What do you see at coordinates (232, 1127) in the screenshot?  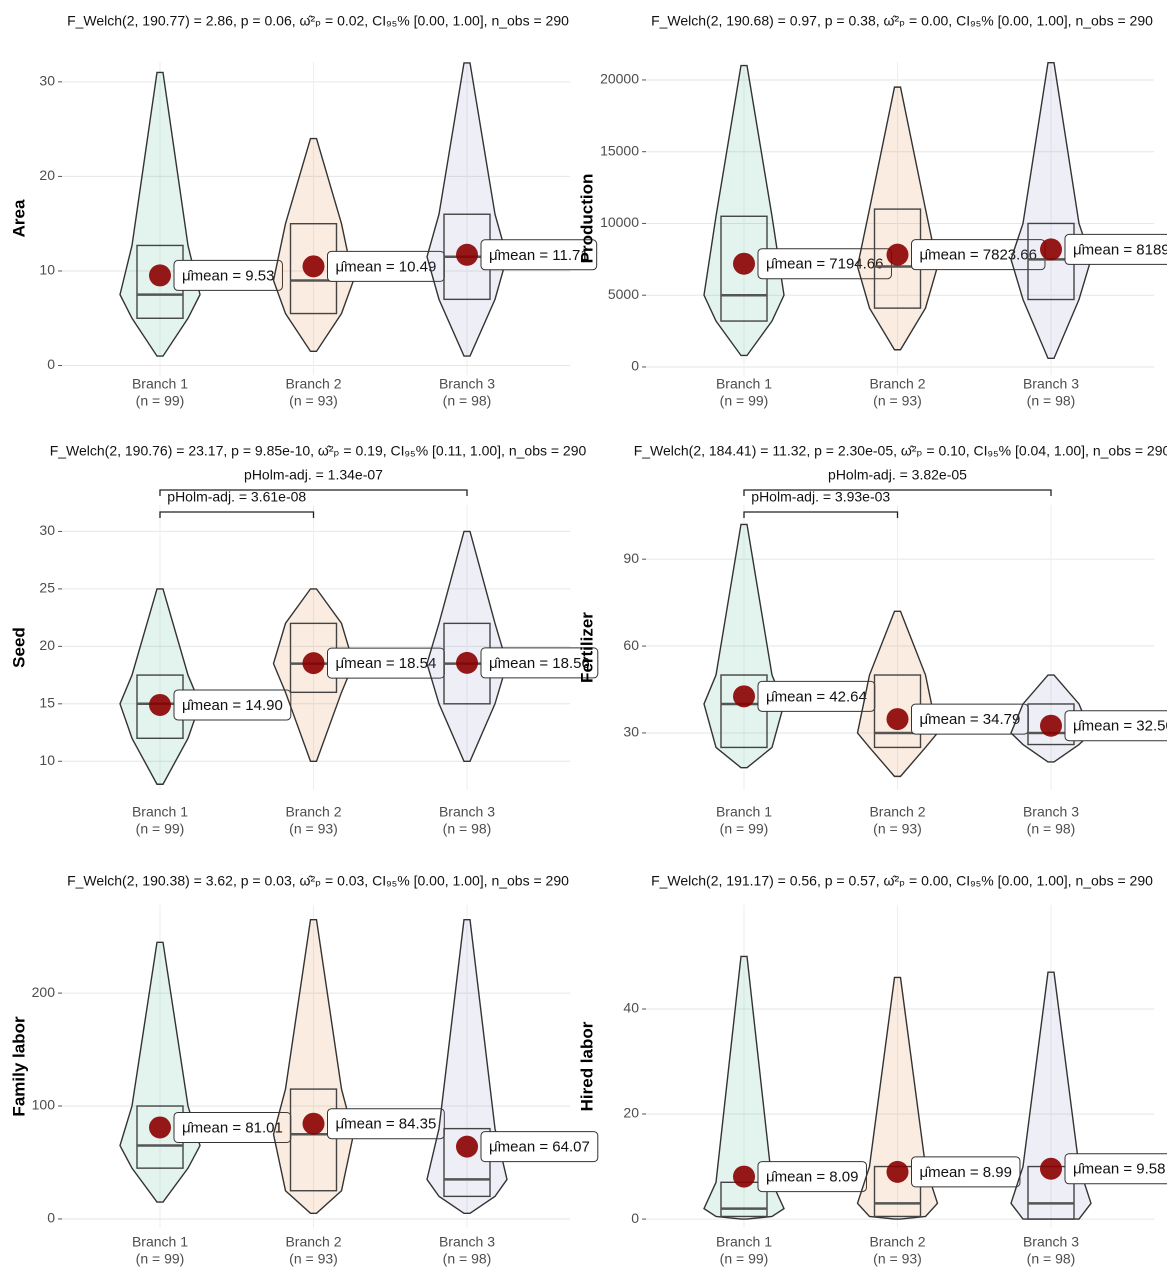 I see `mean-label: μ̂mean = 81.01` at bounding box center [232, 1127].